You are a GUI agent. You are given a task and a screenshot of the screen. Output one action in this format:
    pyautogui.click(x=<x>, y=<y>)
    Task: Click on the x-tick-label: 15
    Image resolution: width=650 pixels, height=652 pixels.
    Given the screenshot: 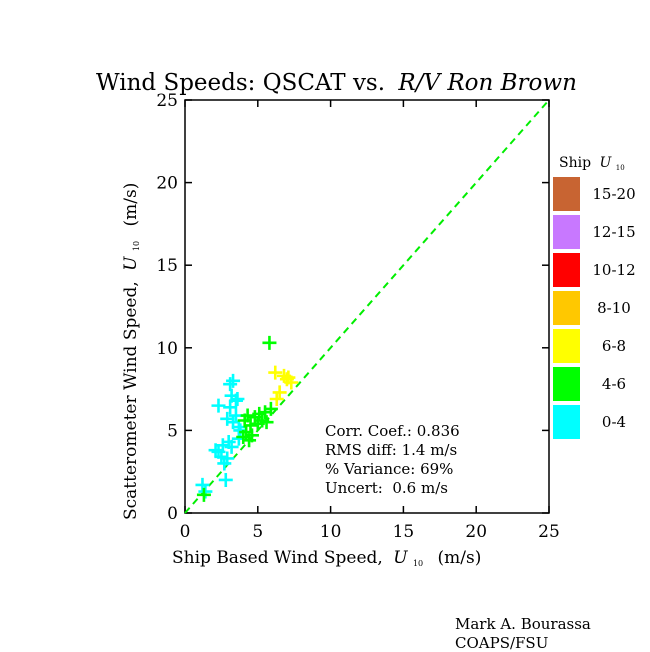 What is the action you would take?
    pyautogui.click(x=404, y=532)
    